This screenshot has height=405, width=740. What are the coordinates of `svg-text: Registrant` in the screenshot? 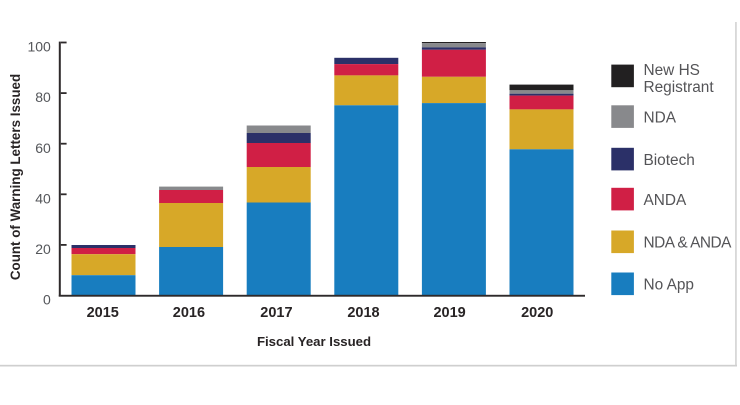 It's located at (679, 87).